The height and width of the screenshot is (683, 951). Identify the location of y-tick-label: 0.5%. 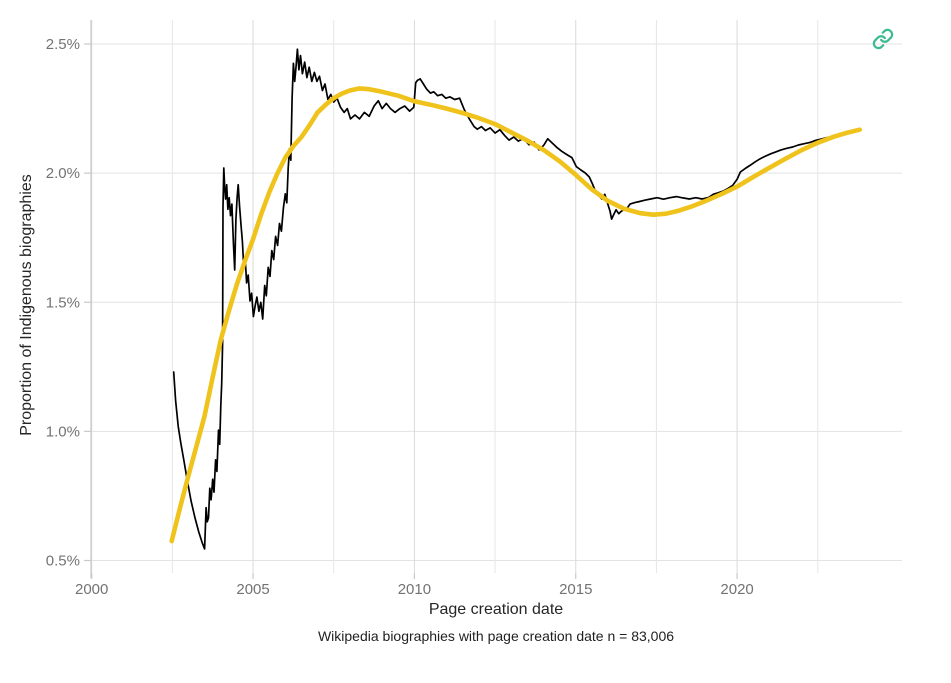
(63, 561).